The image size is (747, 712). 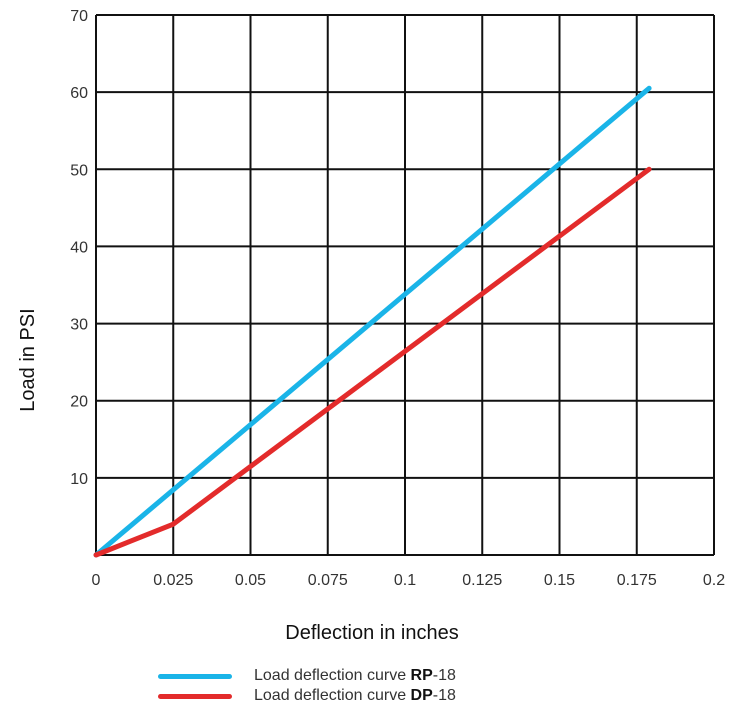 I want to click on x-axis-title: Deflection in inches, so click(x=371, y=631).